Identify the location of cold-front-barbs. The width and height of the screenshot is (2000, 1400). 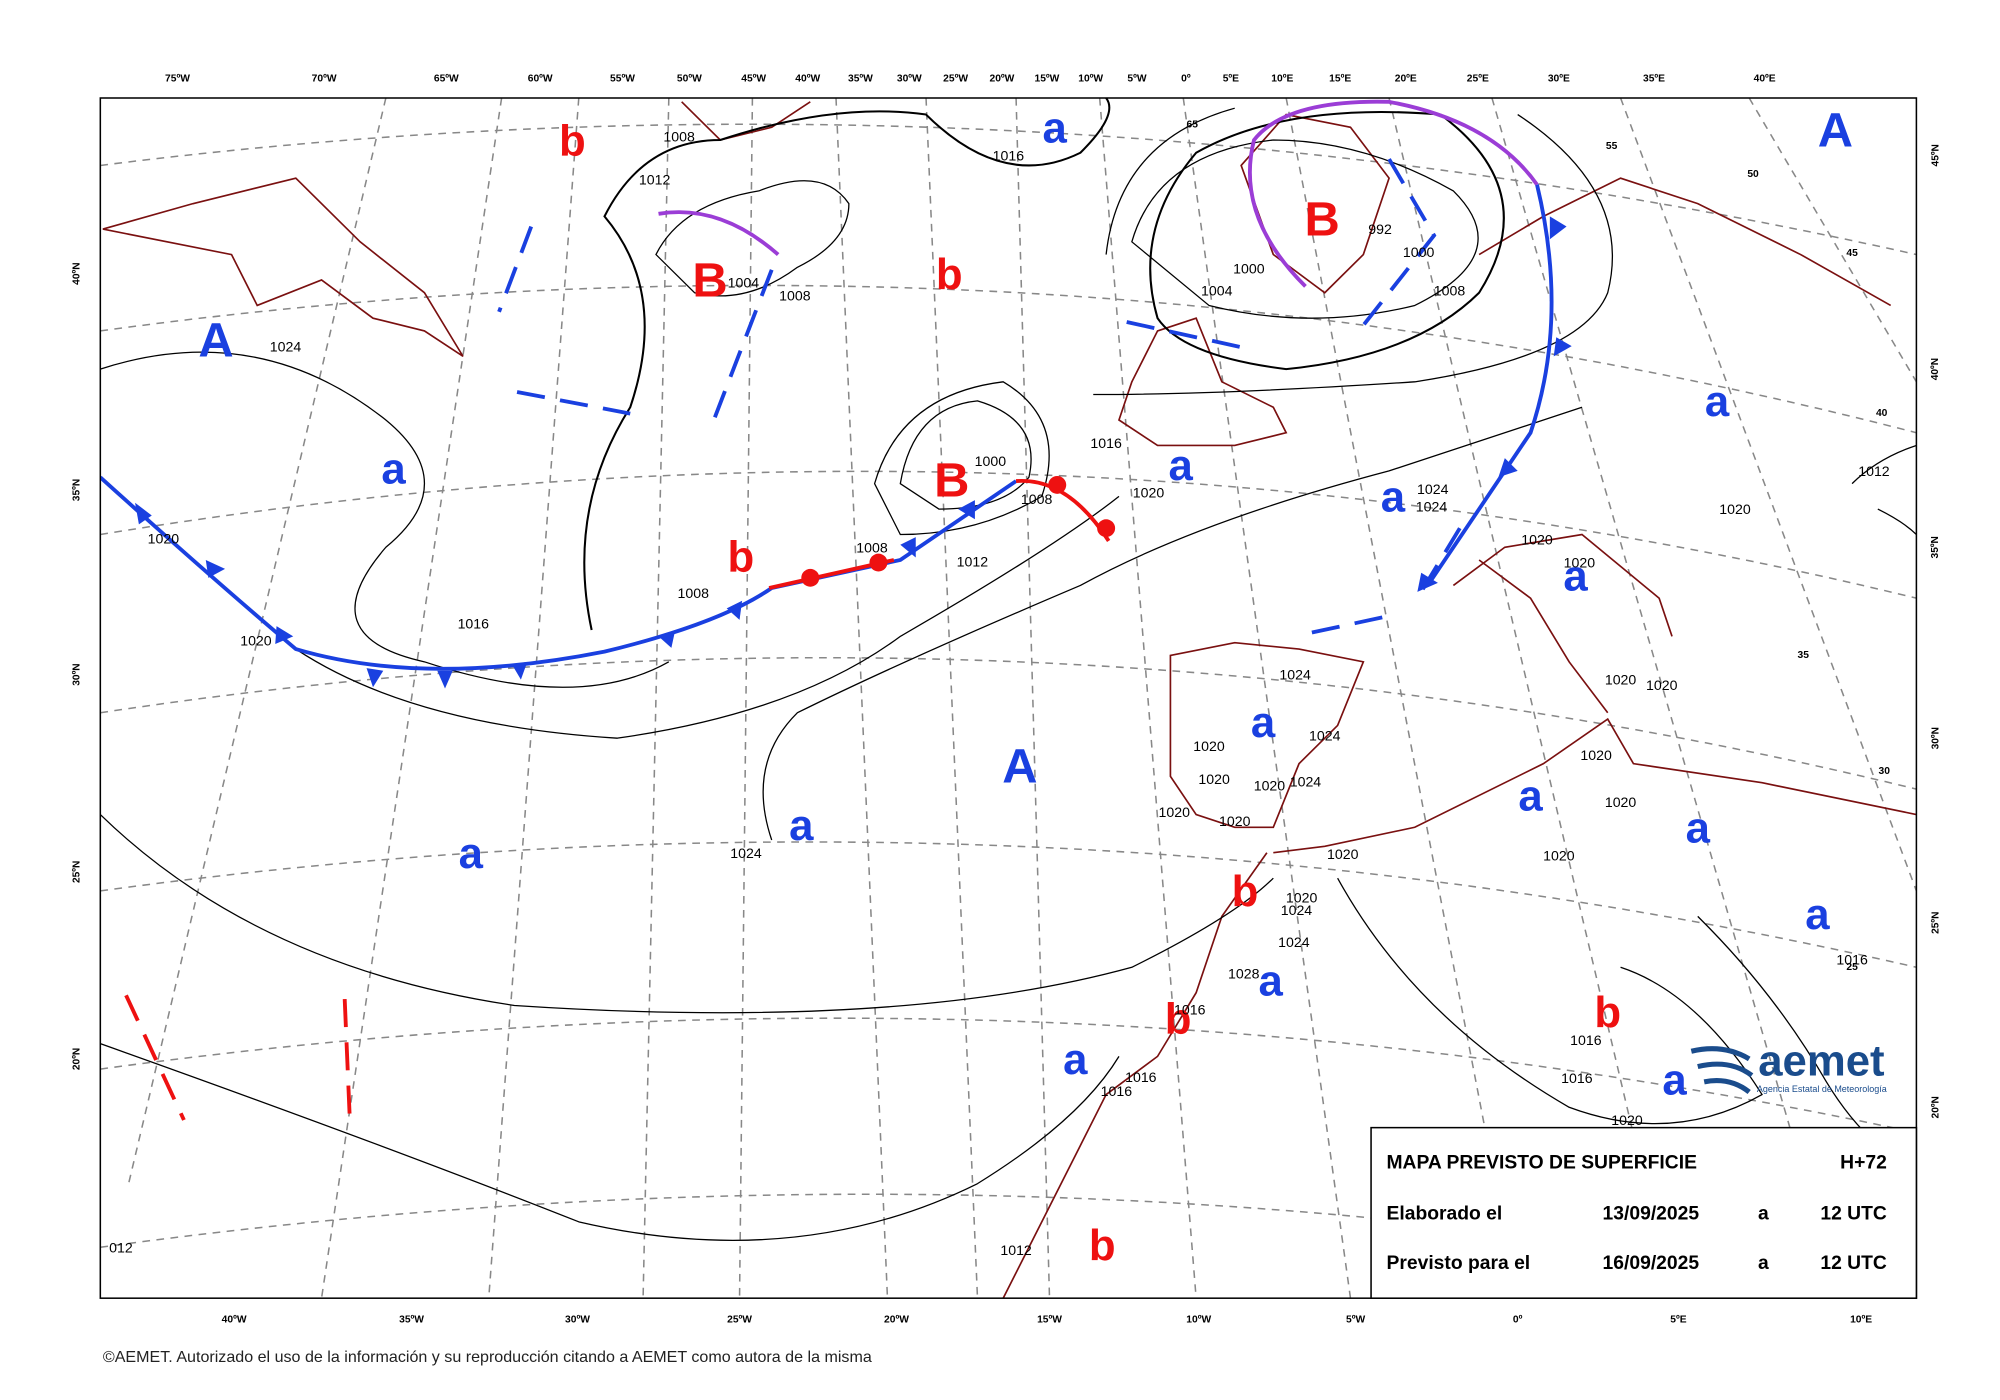
(555, 594).